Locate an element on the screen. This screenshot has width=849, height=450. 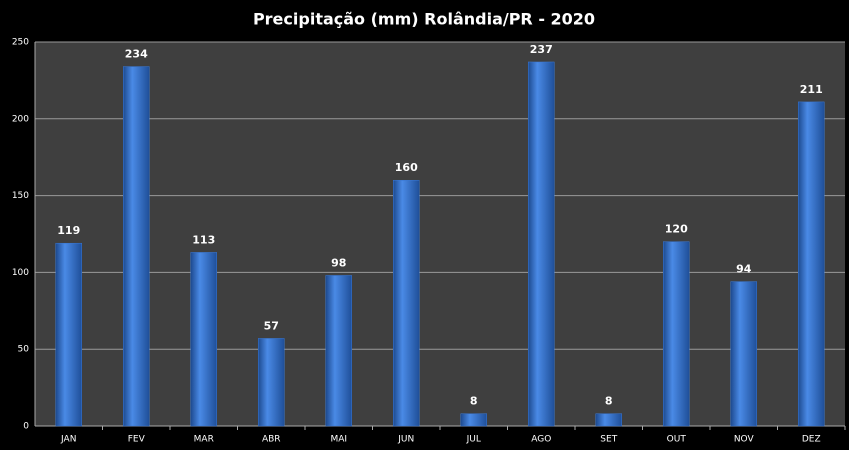
chart-title: Precipitação (mm) Rolândia/PR - 2020 is located at coordinates (424, 19).